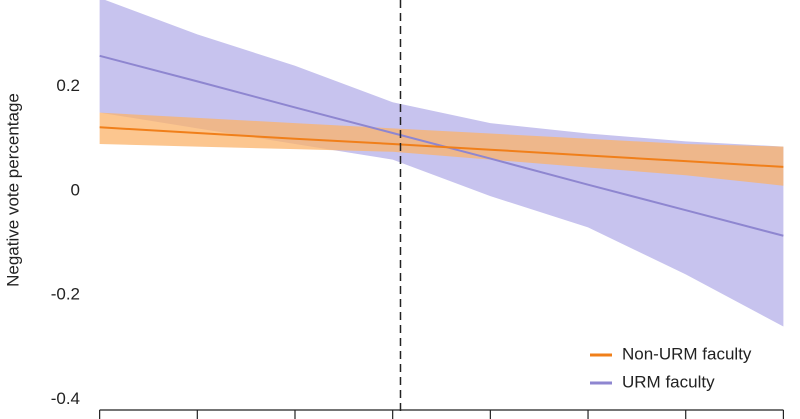 The width and height of the screenshot is (800, 419). What do you see at coordinates (668, 381) in the screenshot?
I see `legend-label: URM faculty` at bounding box center [668, 381].